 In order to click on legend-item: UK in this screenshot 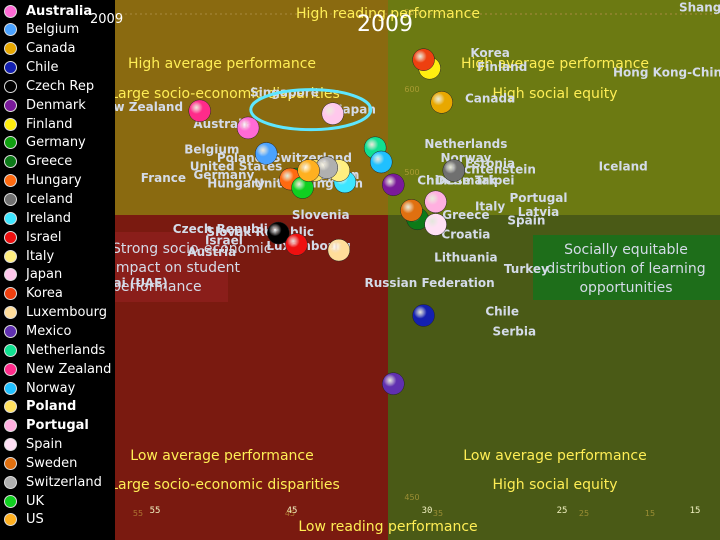, I will do `click(24, 501)`.